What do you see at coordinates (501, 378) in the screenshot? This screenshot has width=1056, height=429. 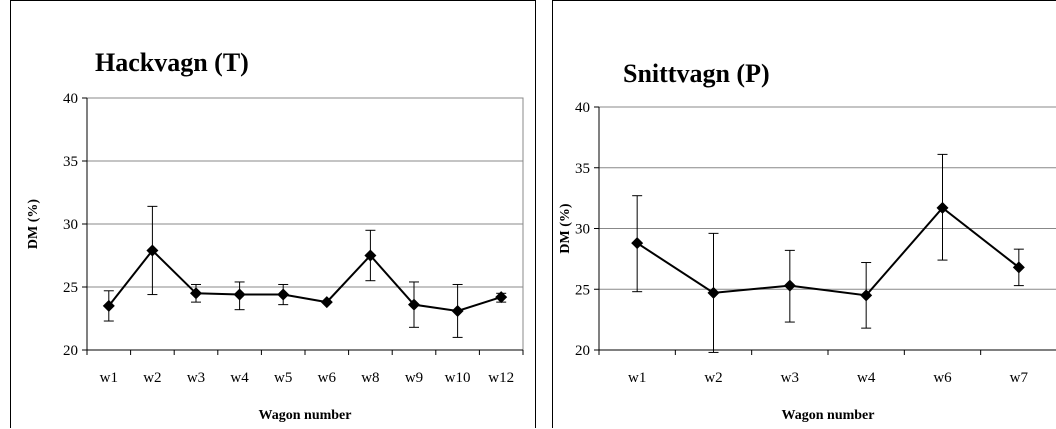 I see `x-tick-label: w12` at bounding box center [501, 378].